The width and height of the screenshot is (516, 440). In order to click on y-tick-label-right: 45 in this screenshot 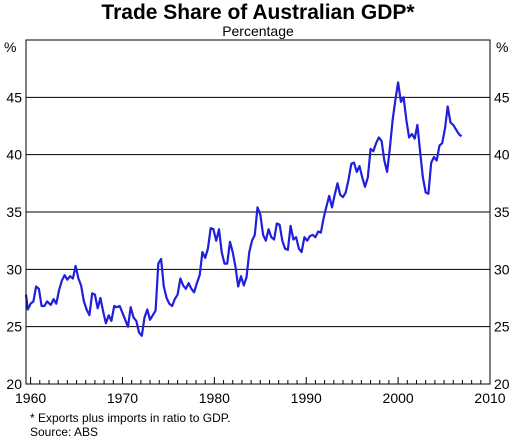, I will do `click(502, 97)`.